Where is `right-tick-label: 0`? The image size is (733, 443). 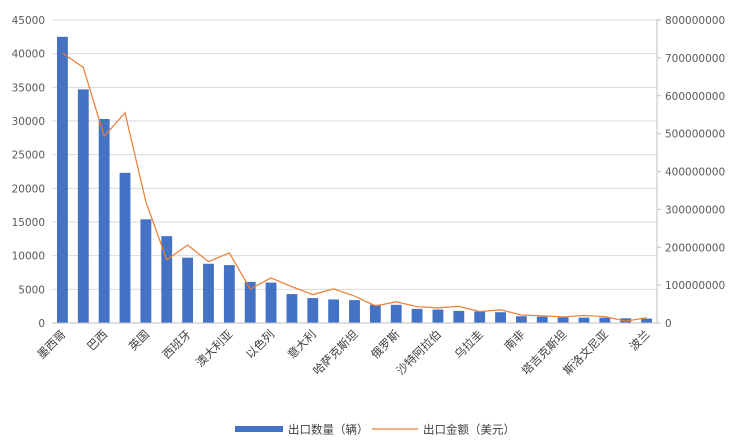 right-tick-label: 0 is located at coordinates (668, 324).